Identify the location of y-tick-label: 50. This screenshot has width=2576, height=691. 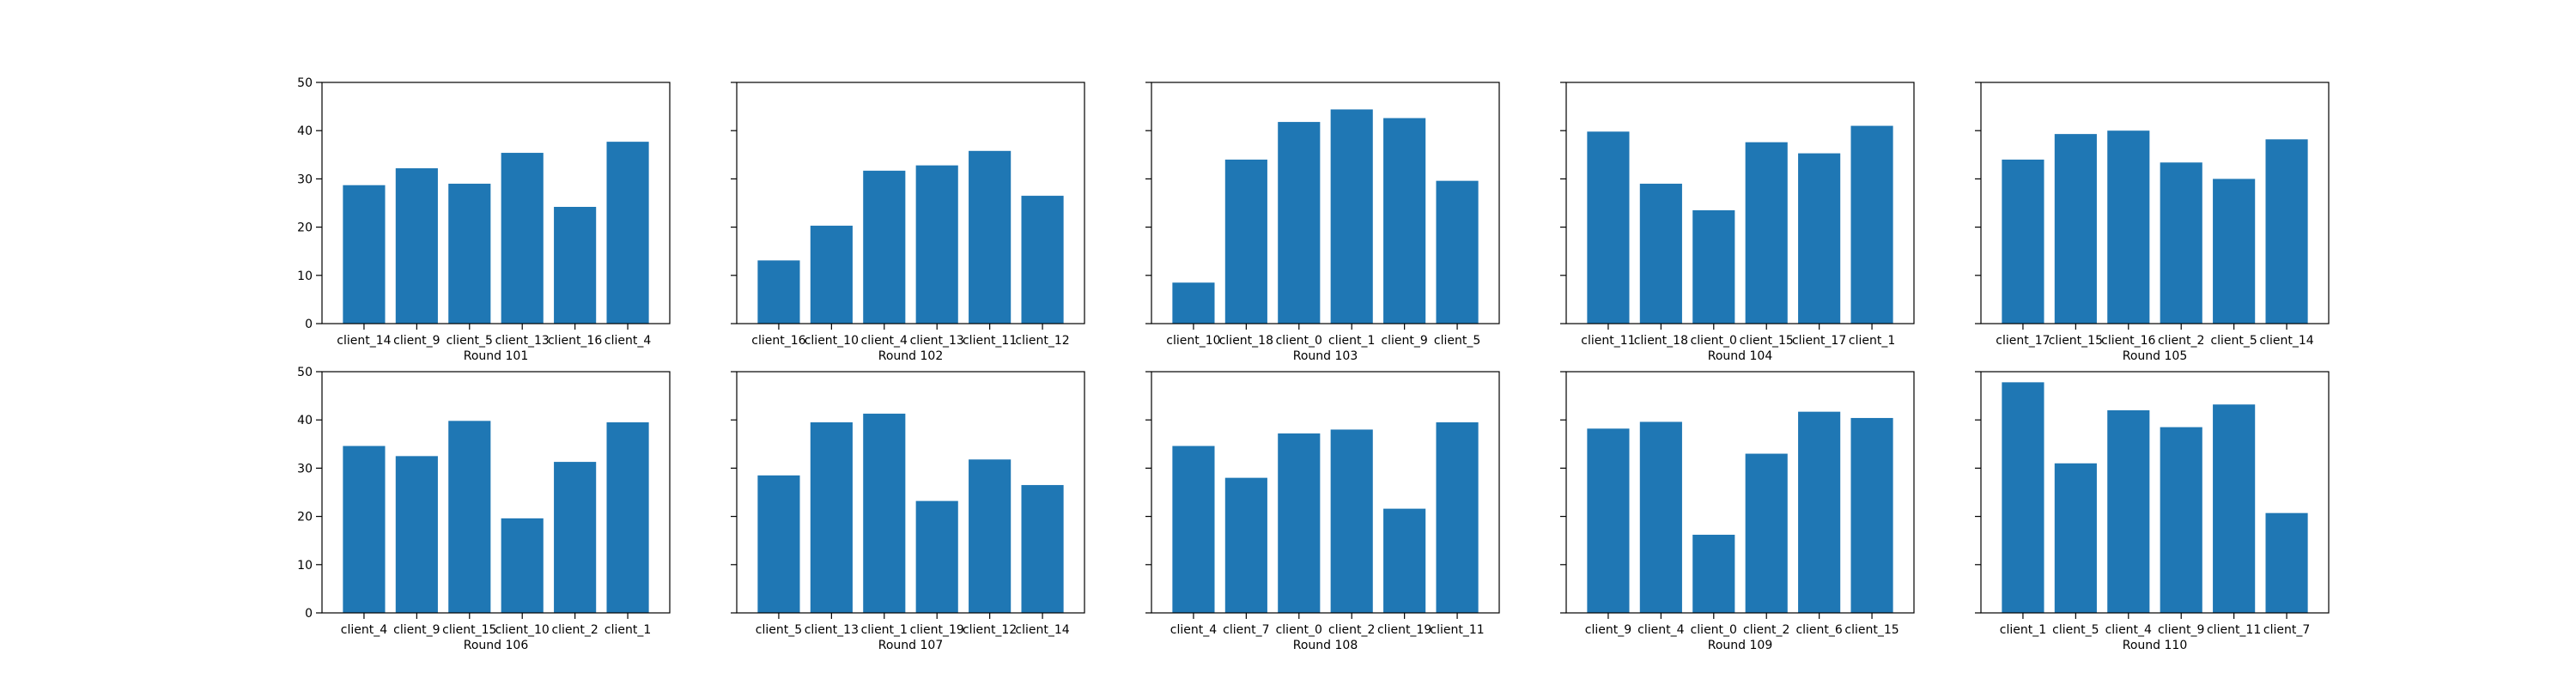
(305, 83).